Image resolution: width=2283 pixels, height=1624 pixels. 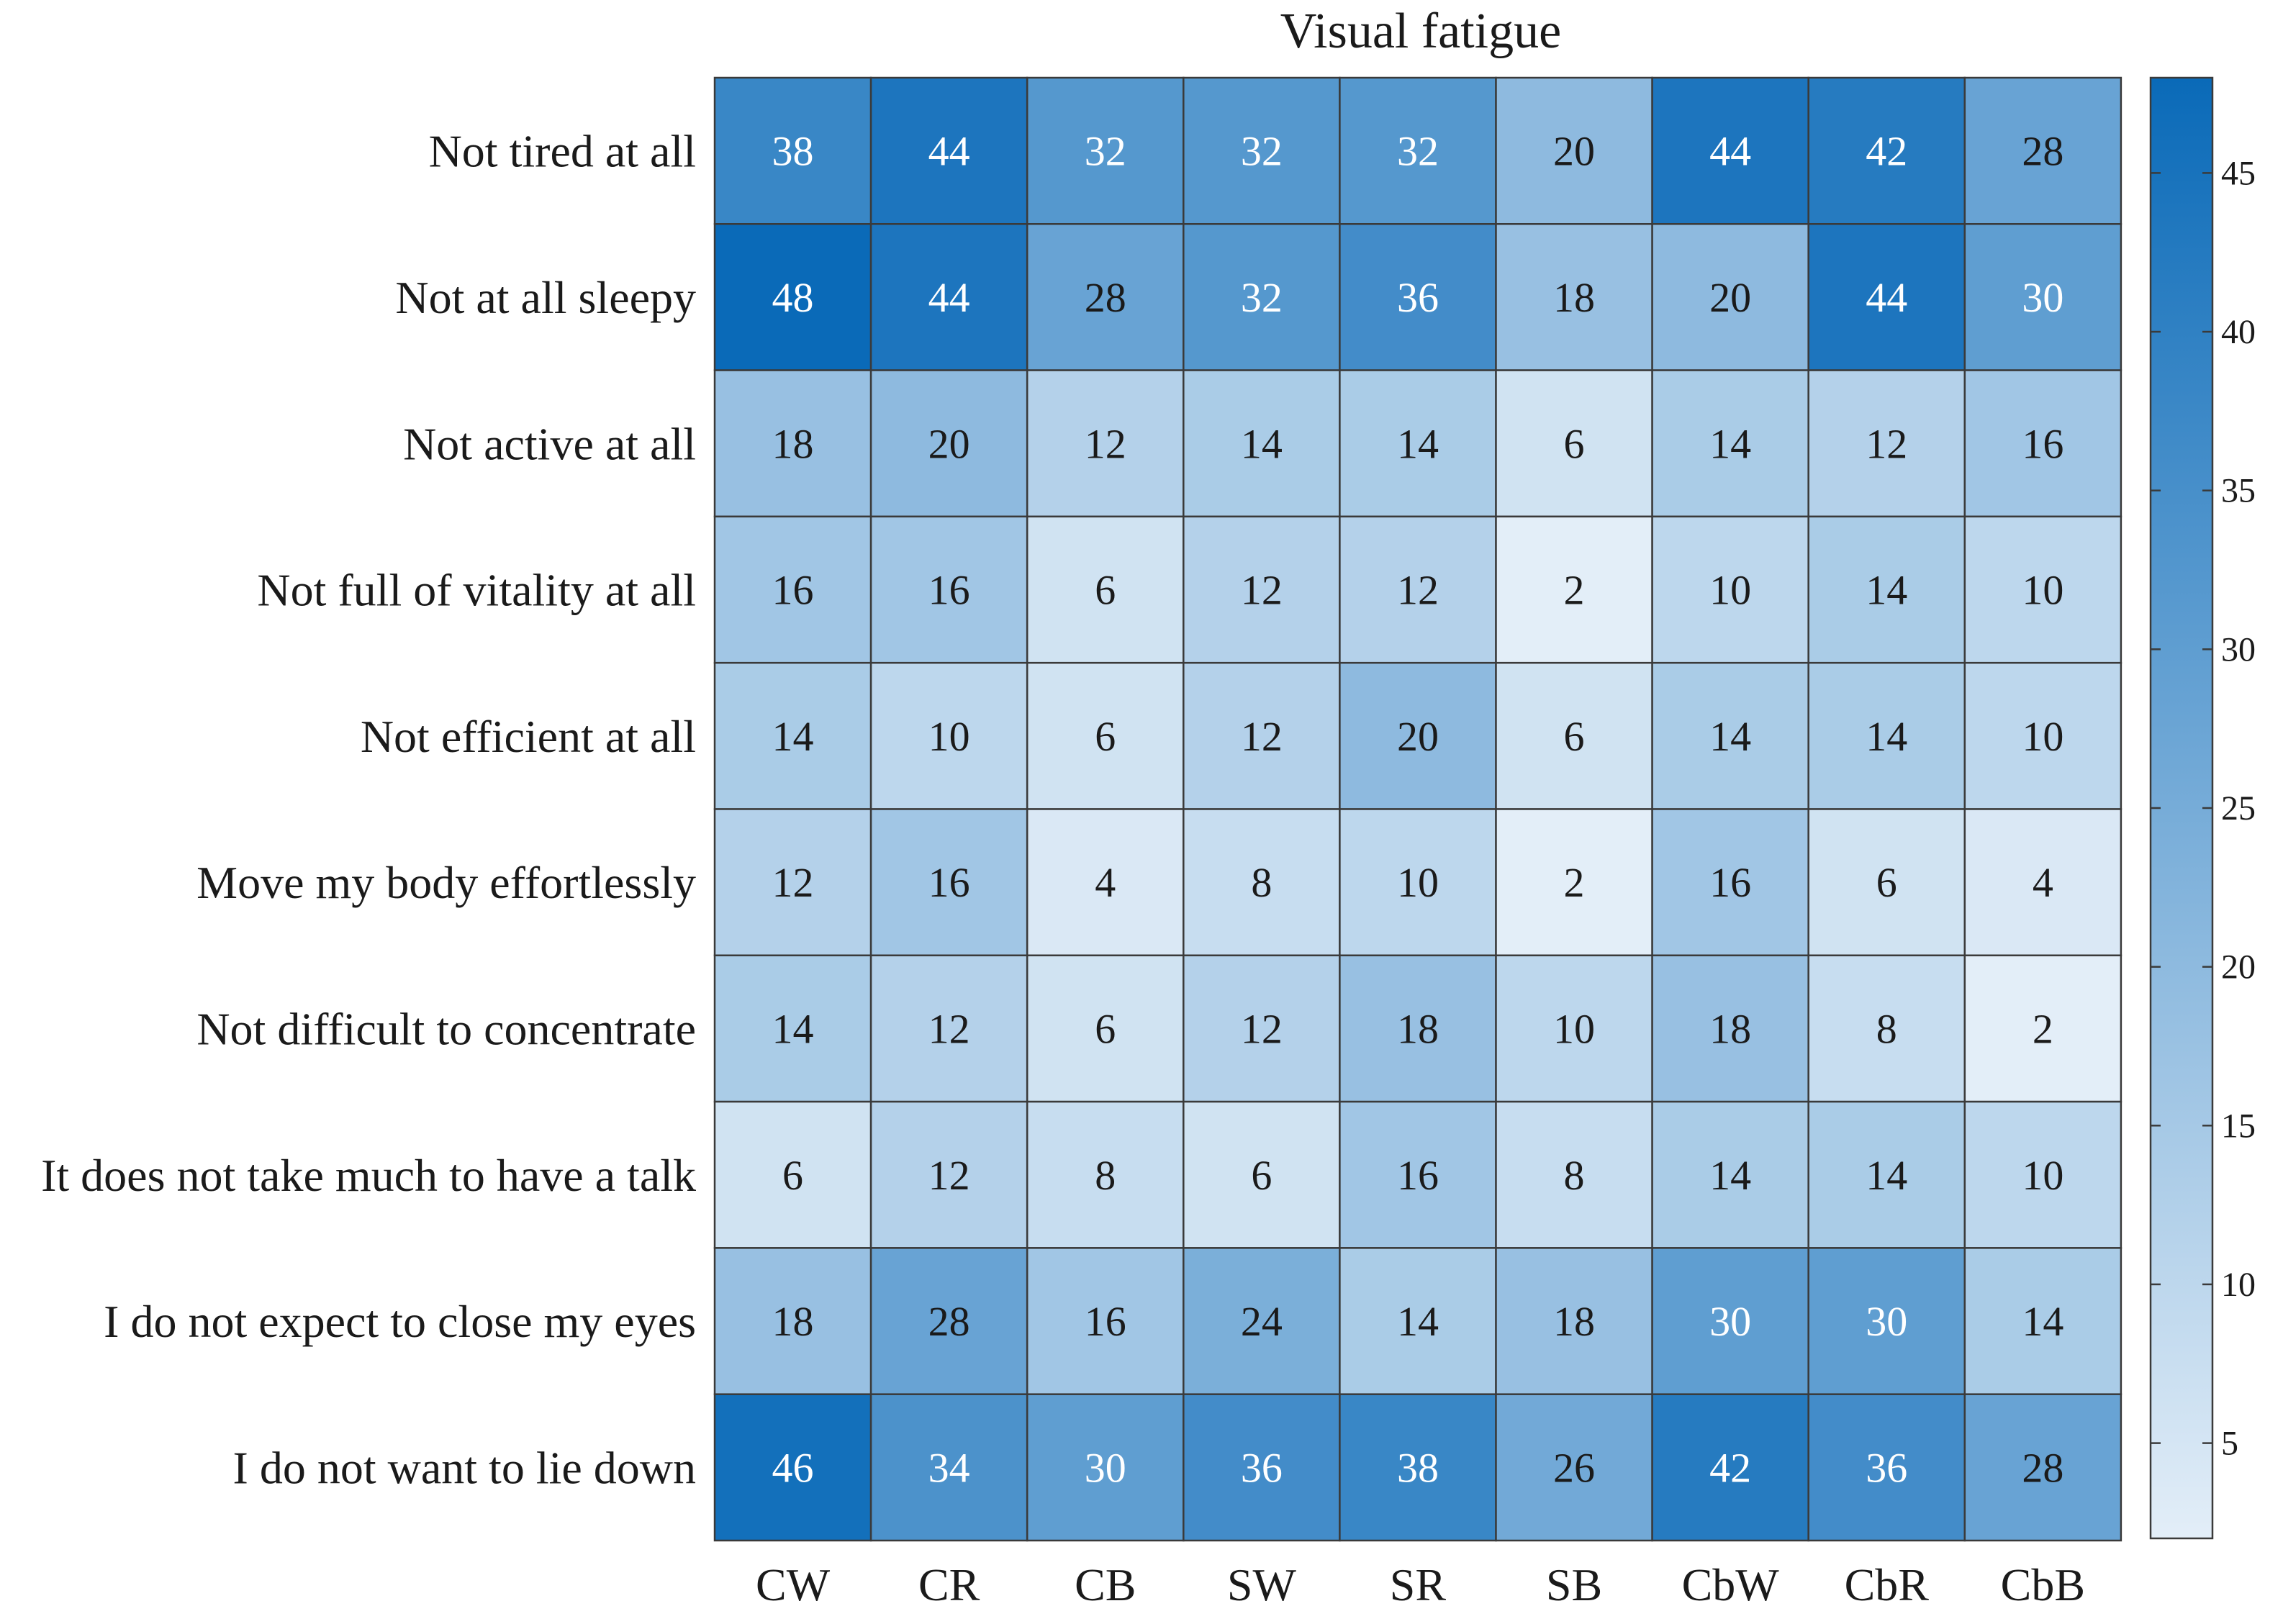 I want to click on row-label: Move my body effortlessly, so click(x=446, y=882).